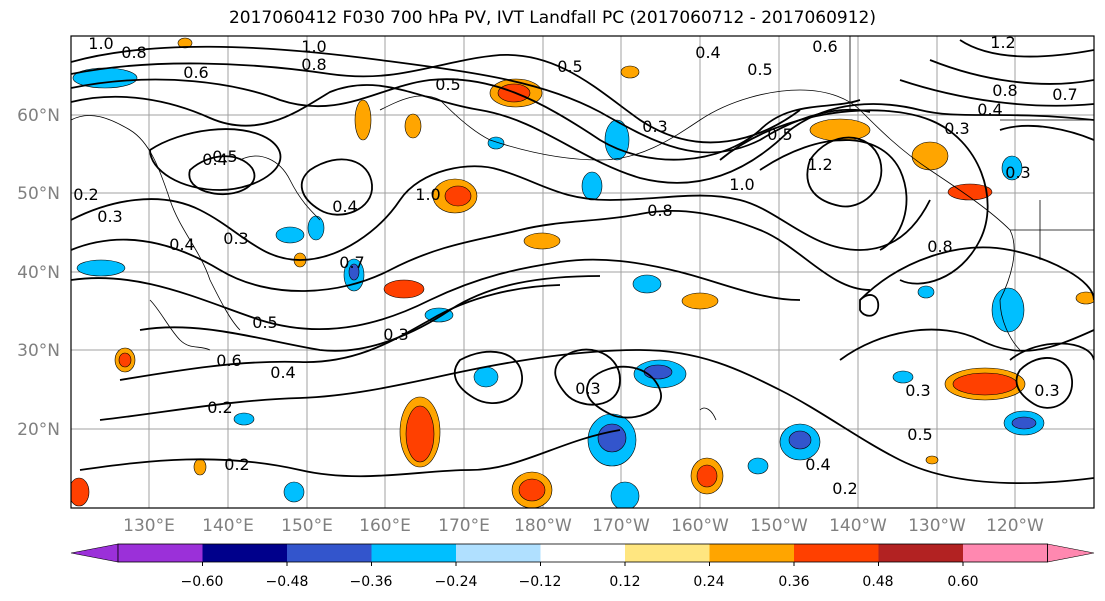  I want to click on colorbar-tick: 0.24, so click(708, 582).